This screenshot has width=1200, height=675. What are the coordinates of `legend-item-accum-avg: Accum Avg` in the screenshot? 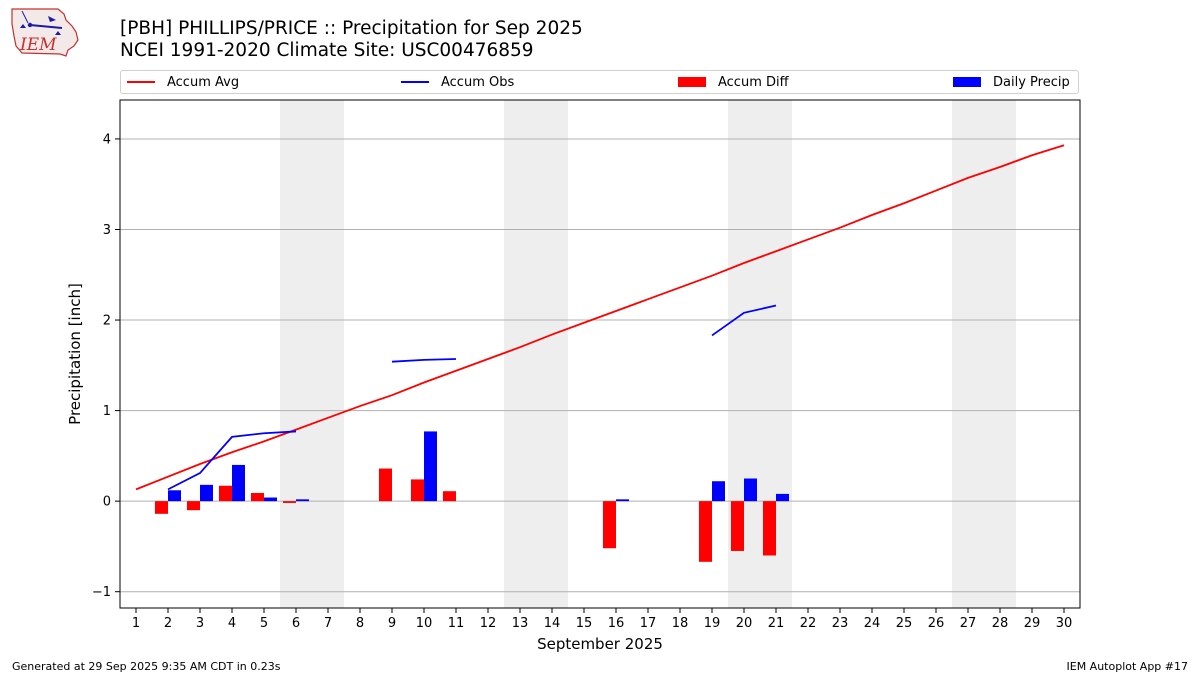 It's located at (183, 82).